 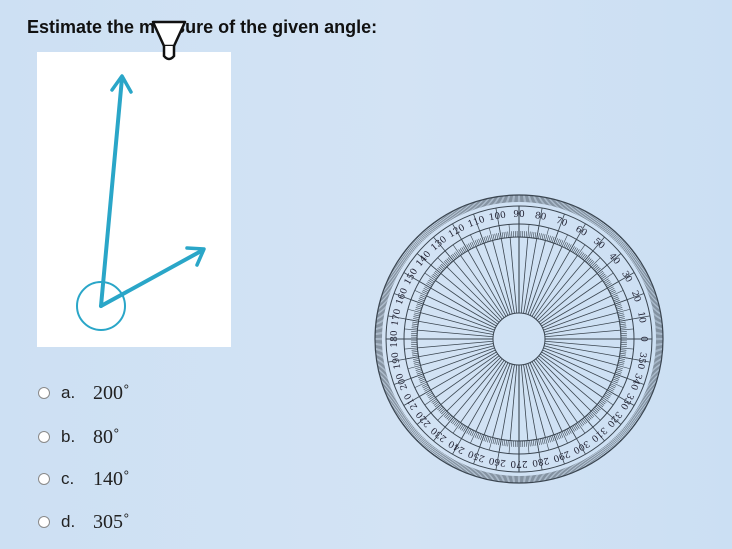 I want to click on radio-a, so click(x=44, y=393).